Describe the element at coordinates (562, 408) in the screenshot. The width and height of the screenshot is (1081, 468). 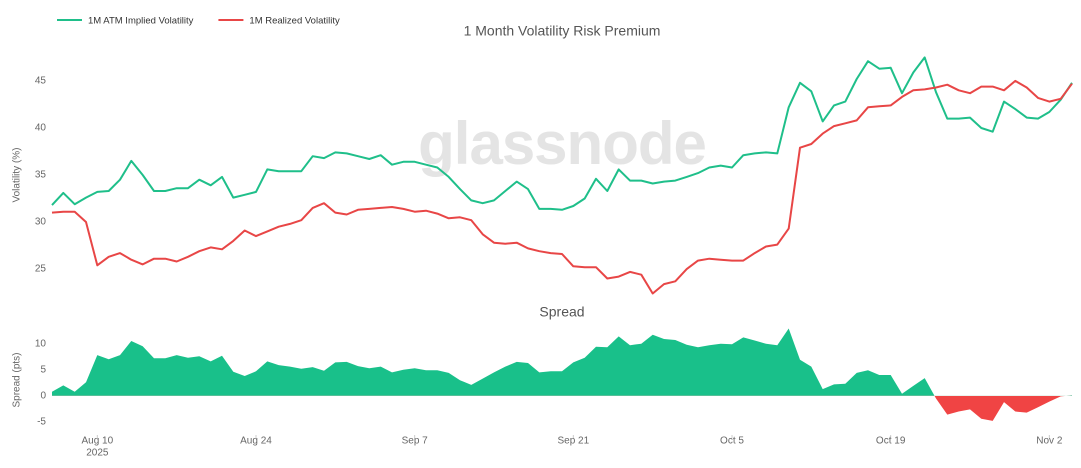
I see `area-negative` at that location.